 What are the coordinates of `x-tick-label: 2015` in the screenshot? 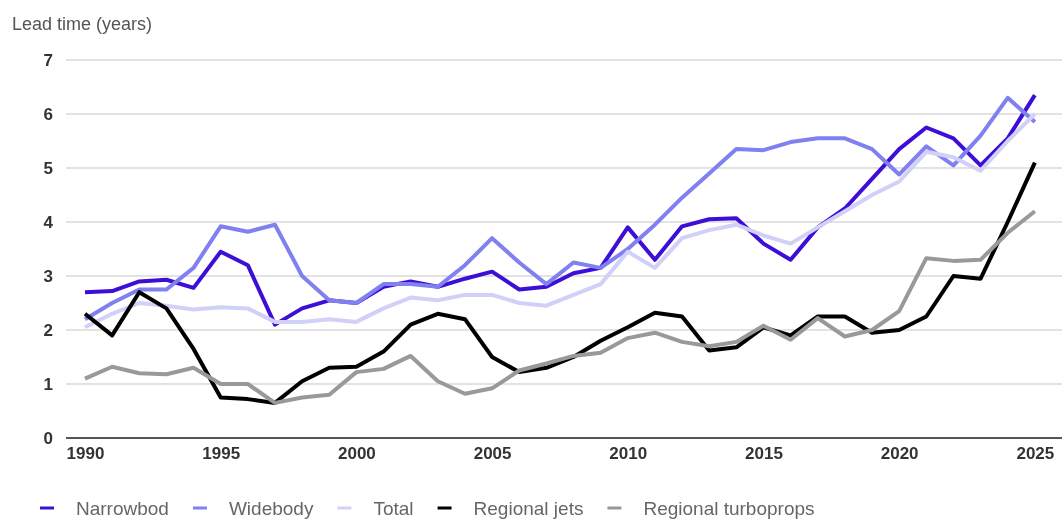 It's located at (764, 454).